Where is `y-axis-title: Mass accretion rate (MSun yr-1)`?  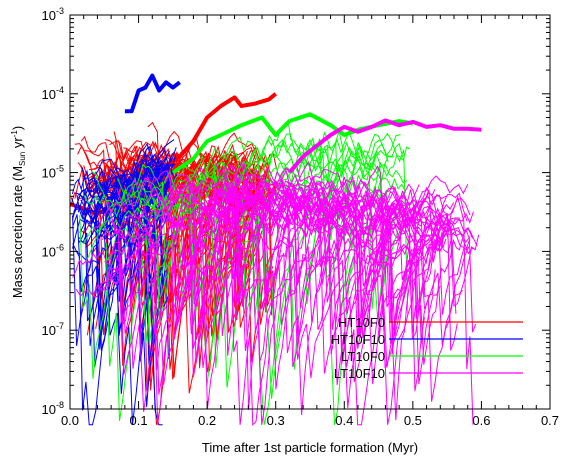
y-axis-title: Mass accretion rate (MSun yr-1) is located at coordinates (18, 212).